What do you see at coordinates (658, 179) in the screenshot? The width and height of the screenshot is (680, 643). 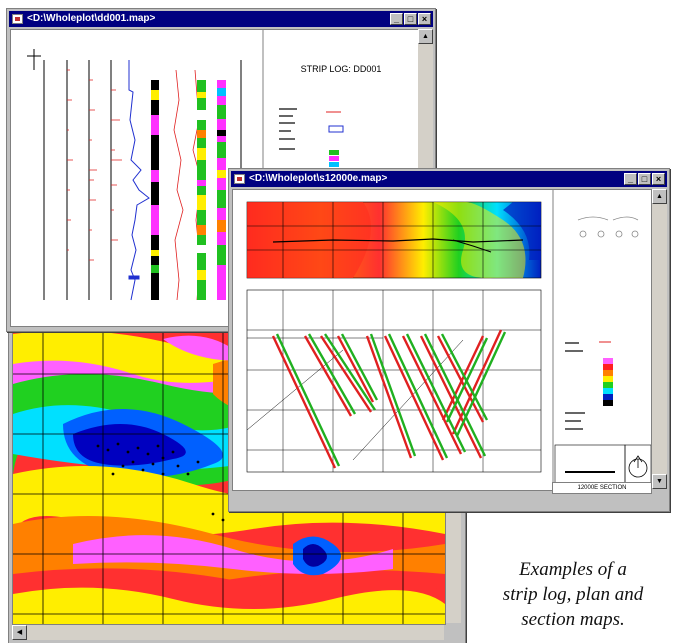 I see `section-close-button: ×` at bounding box center [658, 179].